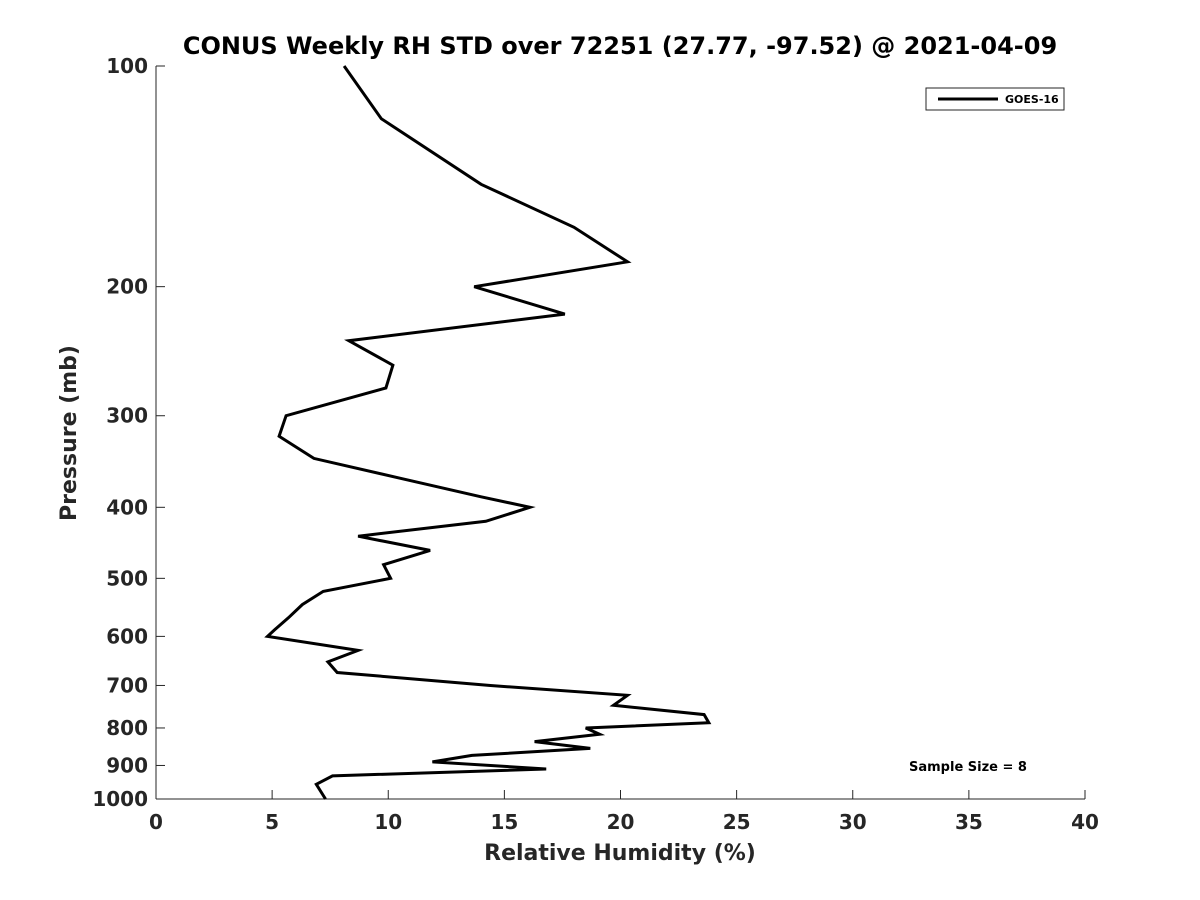 The image size is (1200, 900). I want to click on y-tick-label: 700, so click(127, 685).